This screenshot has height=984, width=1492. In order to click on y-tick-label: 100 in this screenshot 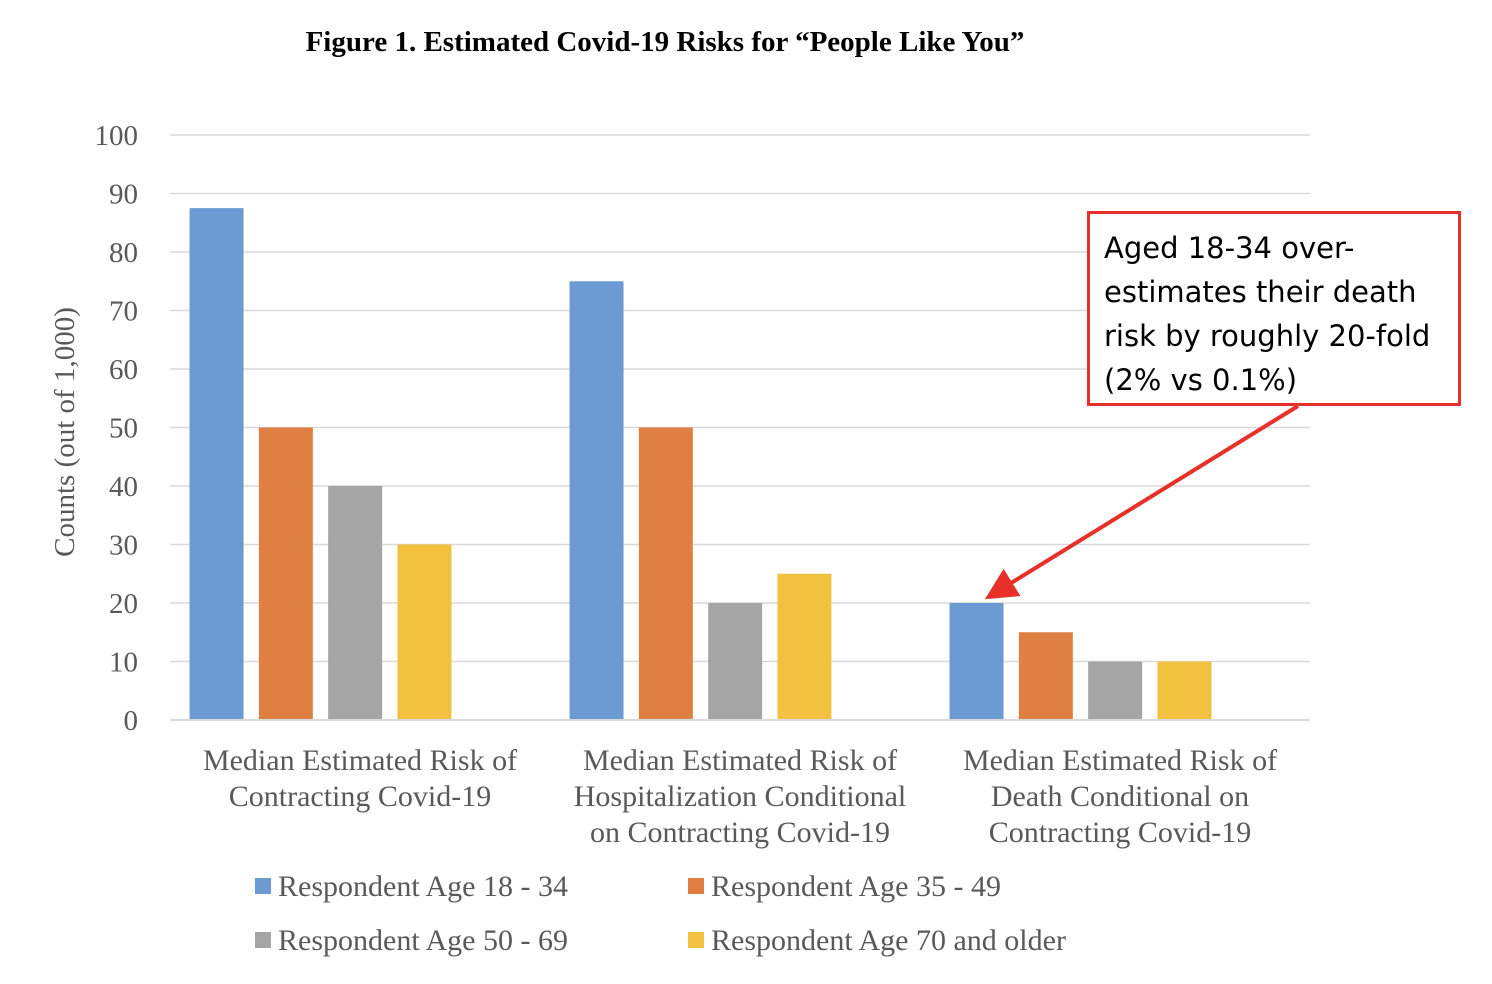, I will do `click(117, 136)`.